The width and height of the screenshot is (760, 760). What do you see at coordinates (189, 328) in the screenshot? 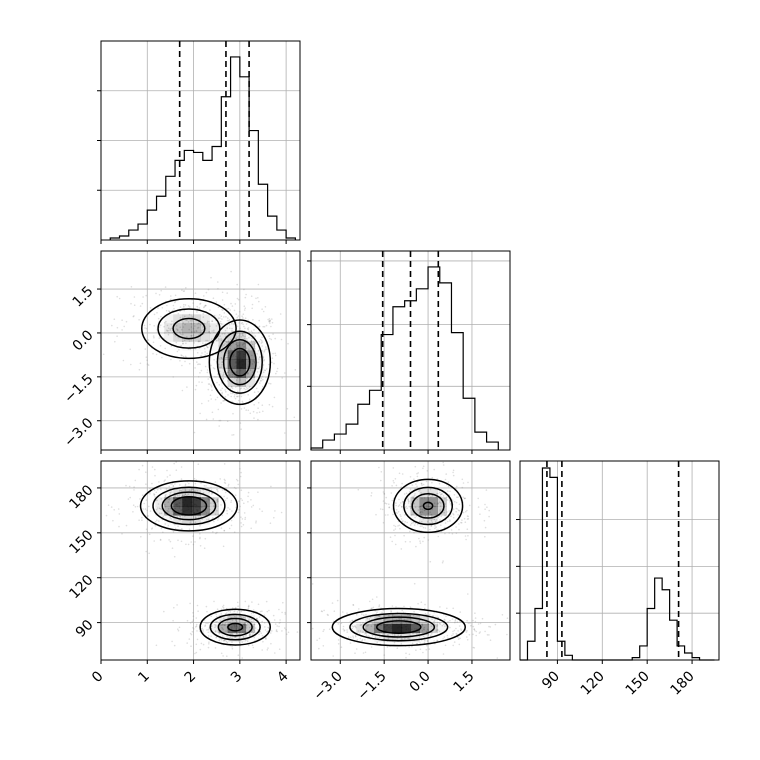
I see `contour-line` at bounding box center [189, 328].